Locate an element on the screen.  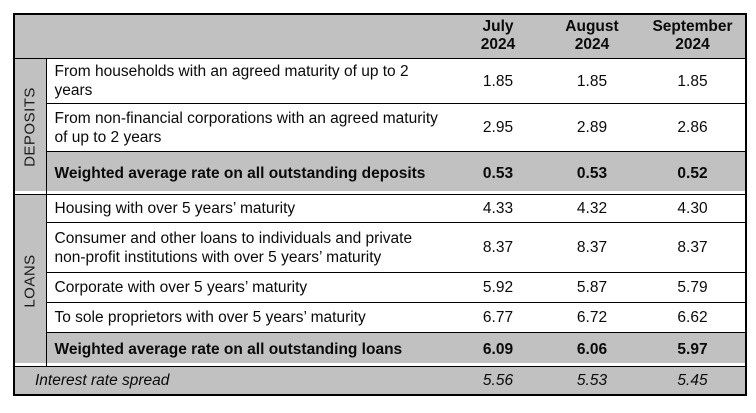
row-label: Housing with over 5 years’ maturity is located at coordinates (249, 208).